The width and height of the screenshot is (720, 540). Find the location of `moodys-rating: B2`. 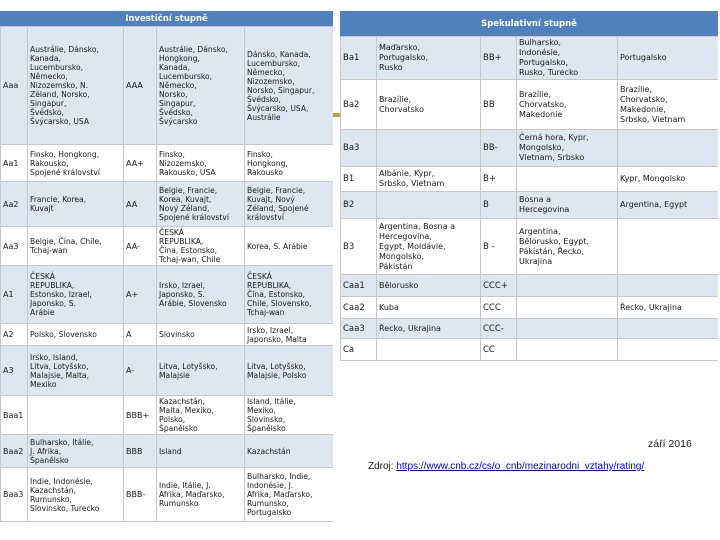

moodys-rating: B2 is located at coordinates (358, 205).